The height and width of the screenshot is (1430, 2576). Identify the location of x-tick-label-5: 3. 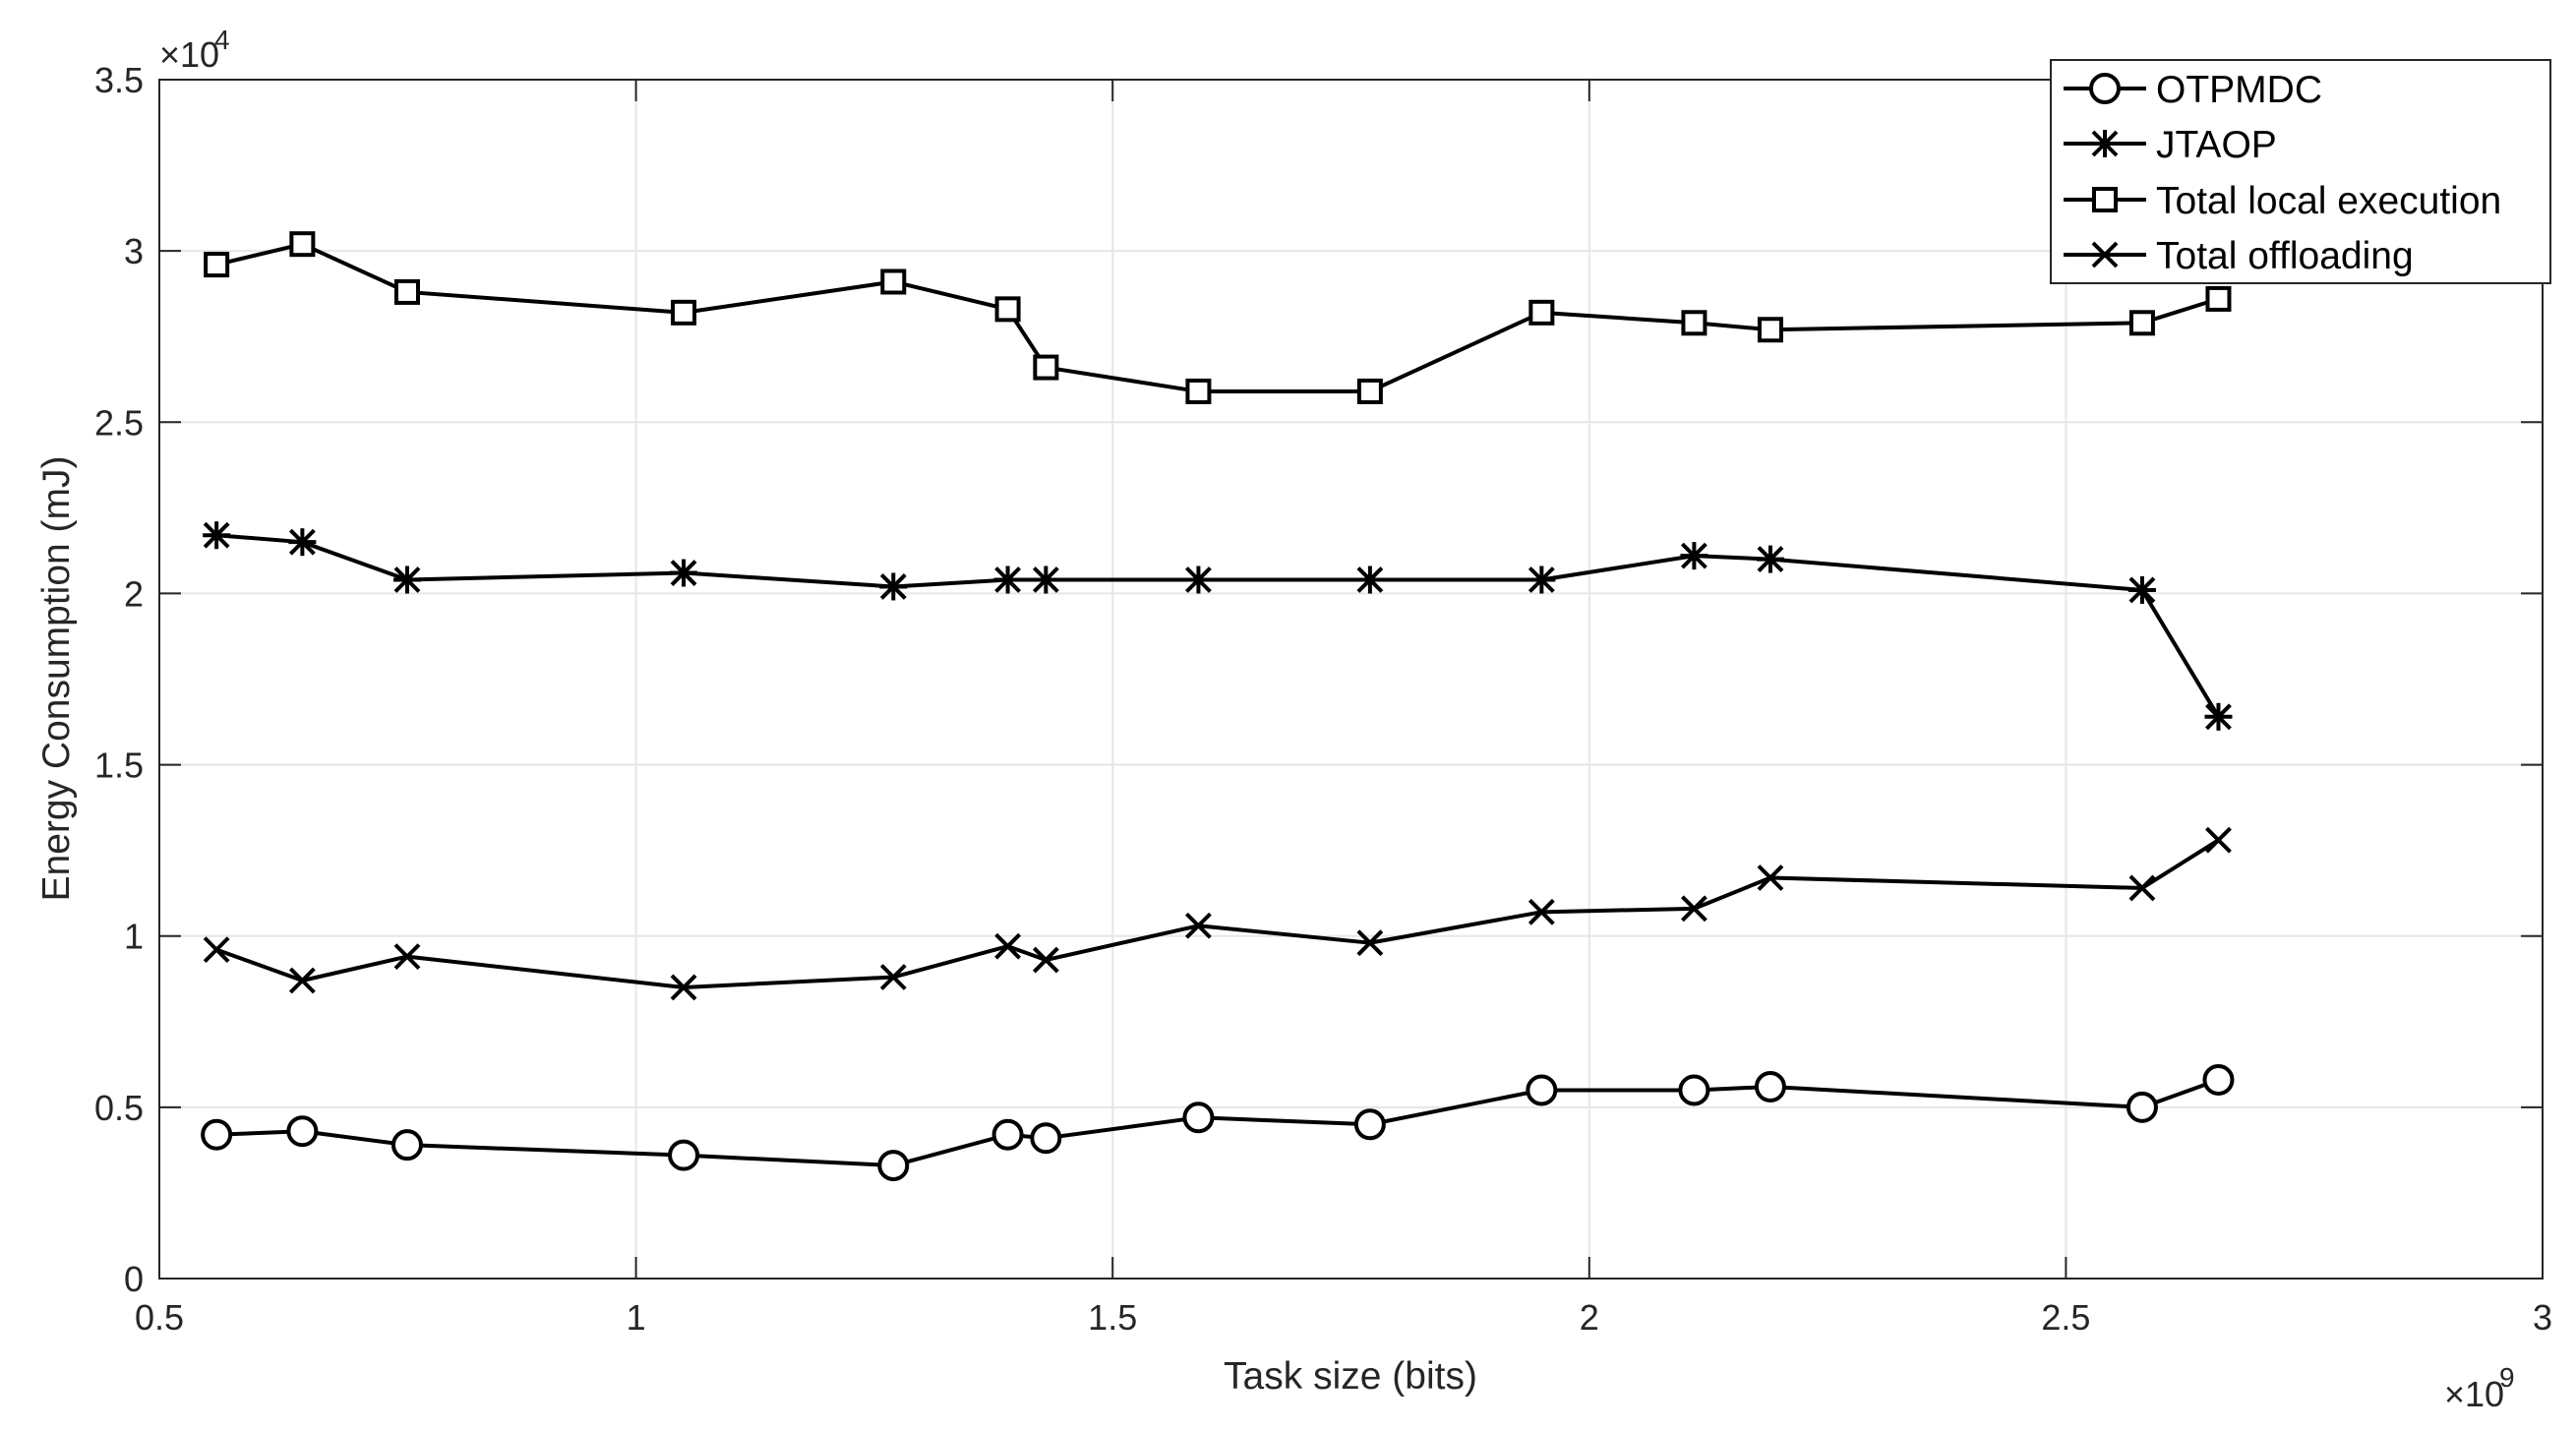
(2542, 1317).